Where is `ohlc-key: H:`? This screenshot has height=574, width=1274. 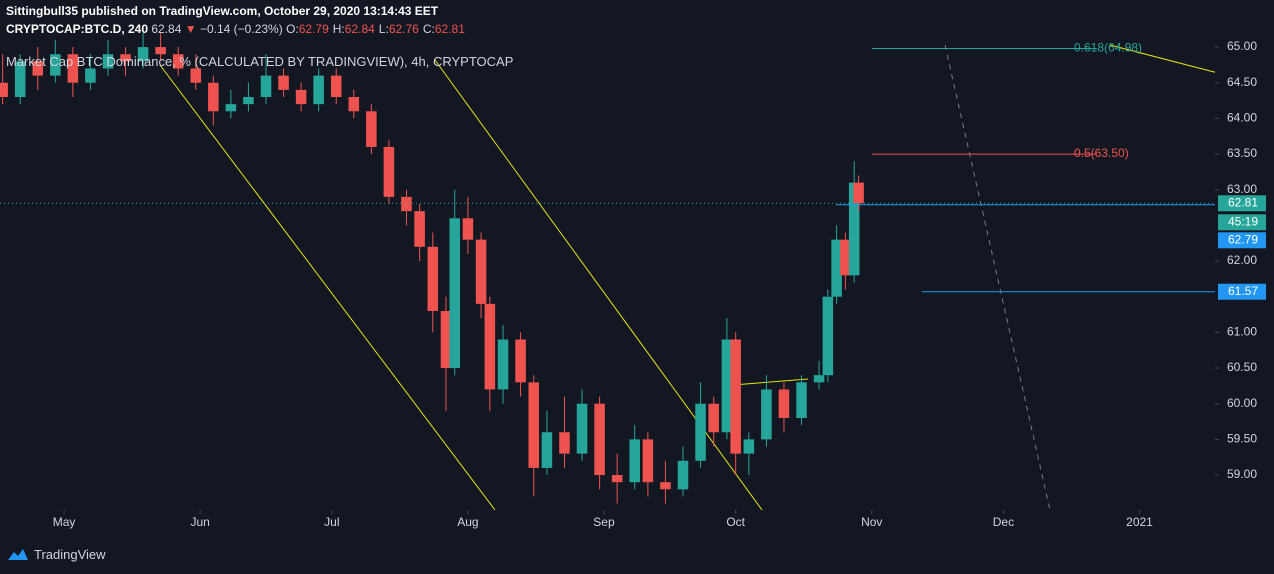 ohlc-key: H: is located at coordinates (338, 29).